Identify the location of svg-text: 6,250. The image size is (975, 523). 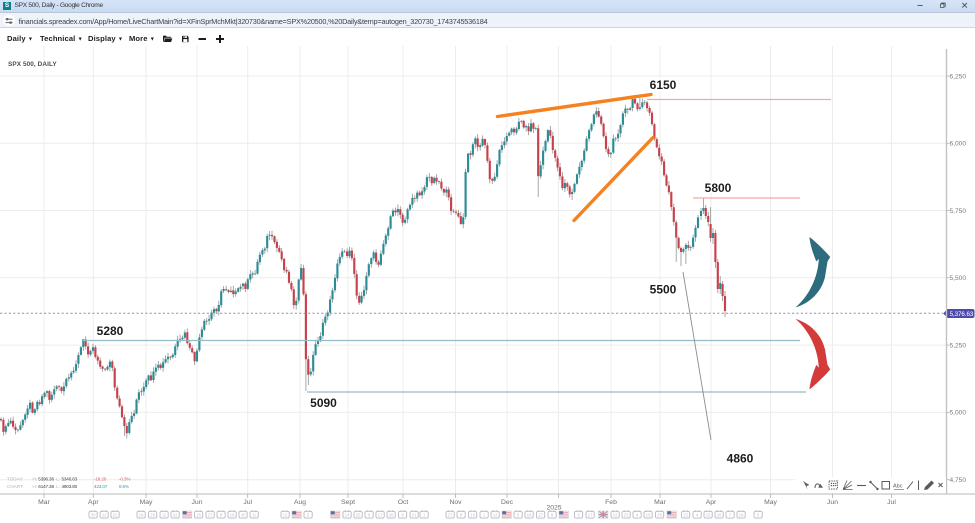
(958, 76).